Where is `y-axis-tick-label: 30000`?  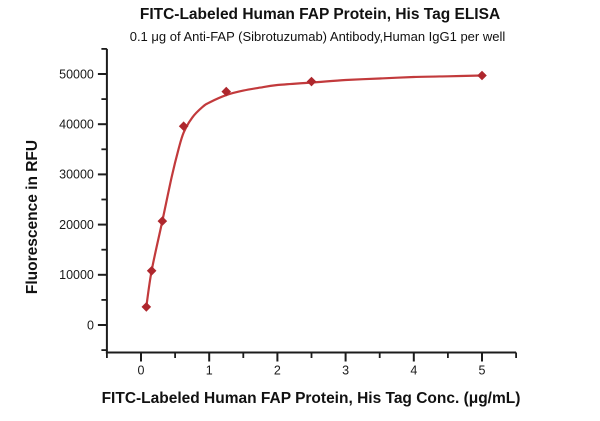 y-axis-tick-label: 30000 is located at coordinates (76, 175).